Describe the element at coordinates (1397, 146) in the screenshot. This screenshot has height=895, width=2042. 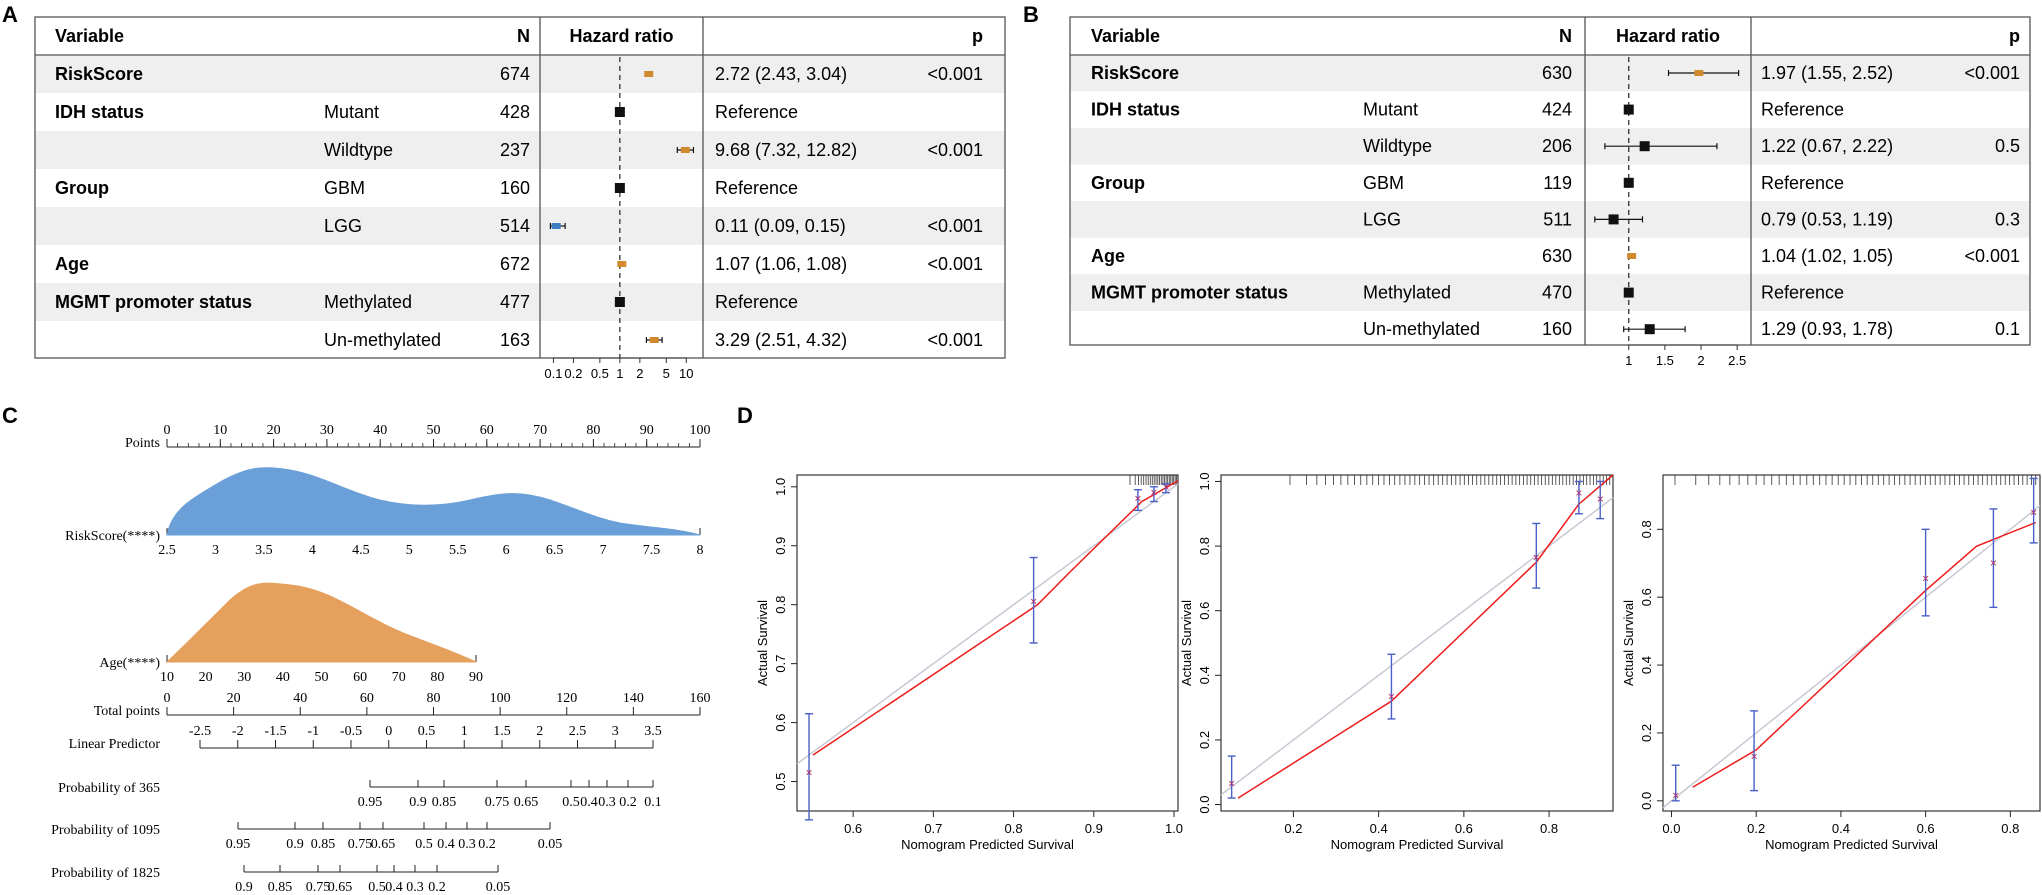
I see `row-subgroup: Wildtype` at that location.